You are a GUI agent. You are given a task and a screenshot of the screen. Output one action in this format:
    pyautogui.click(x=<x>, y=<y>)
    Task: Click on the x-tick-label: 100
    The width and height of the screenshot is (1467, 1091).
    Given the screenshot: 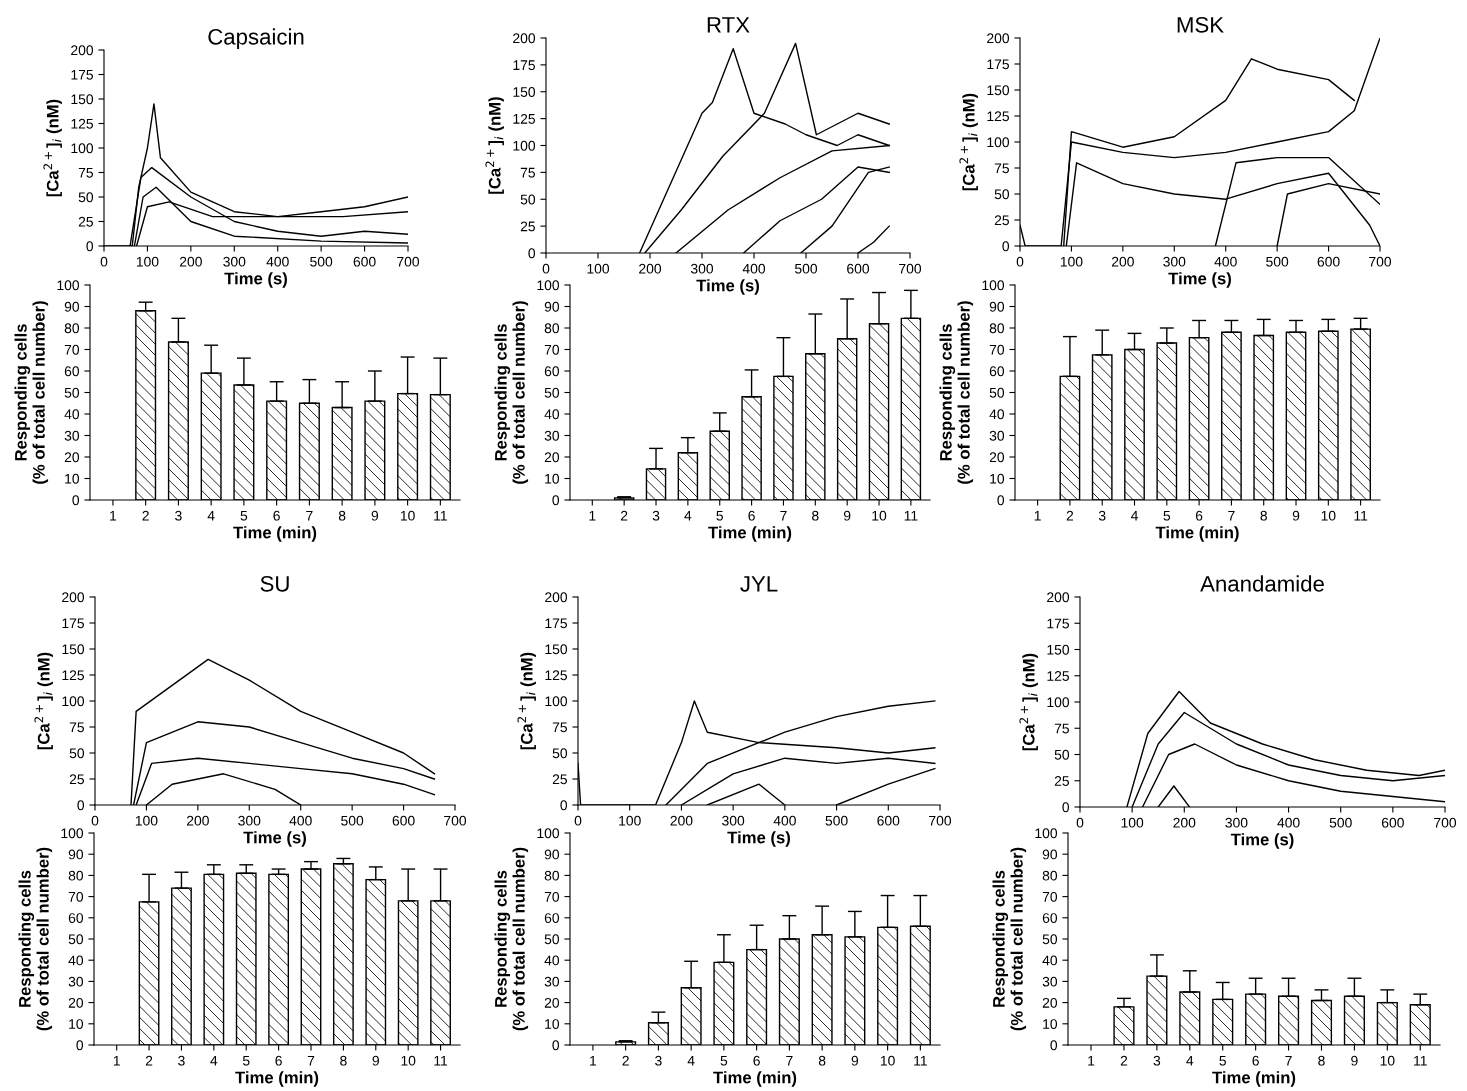 What is the action you would take?
    pyautogui.click(x=630, y=820)
    